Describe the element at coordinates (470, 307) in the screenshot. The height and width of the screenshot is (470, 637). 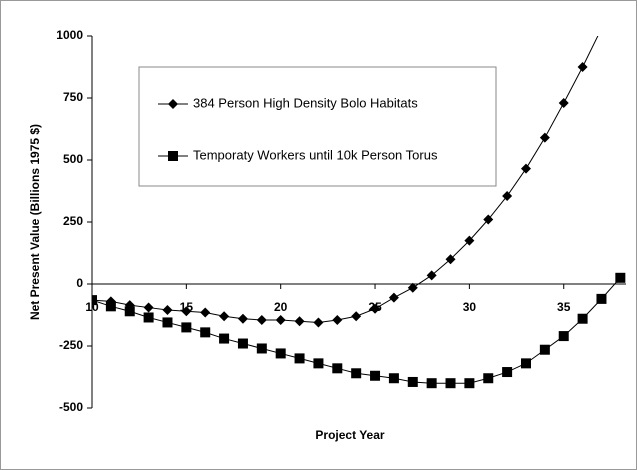
I see `x-tick-label: 30` at that location.